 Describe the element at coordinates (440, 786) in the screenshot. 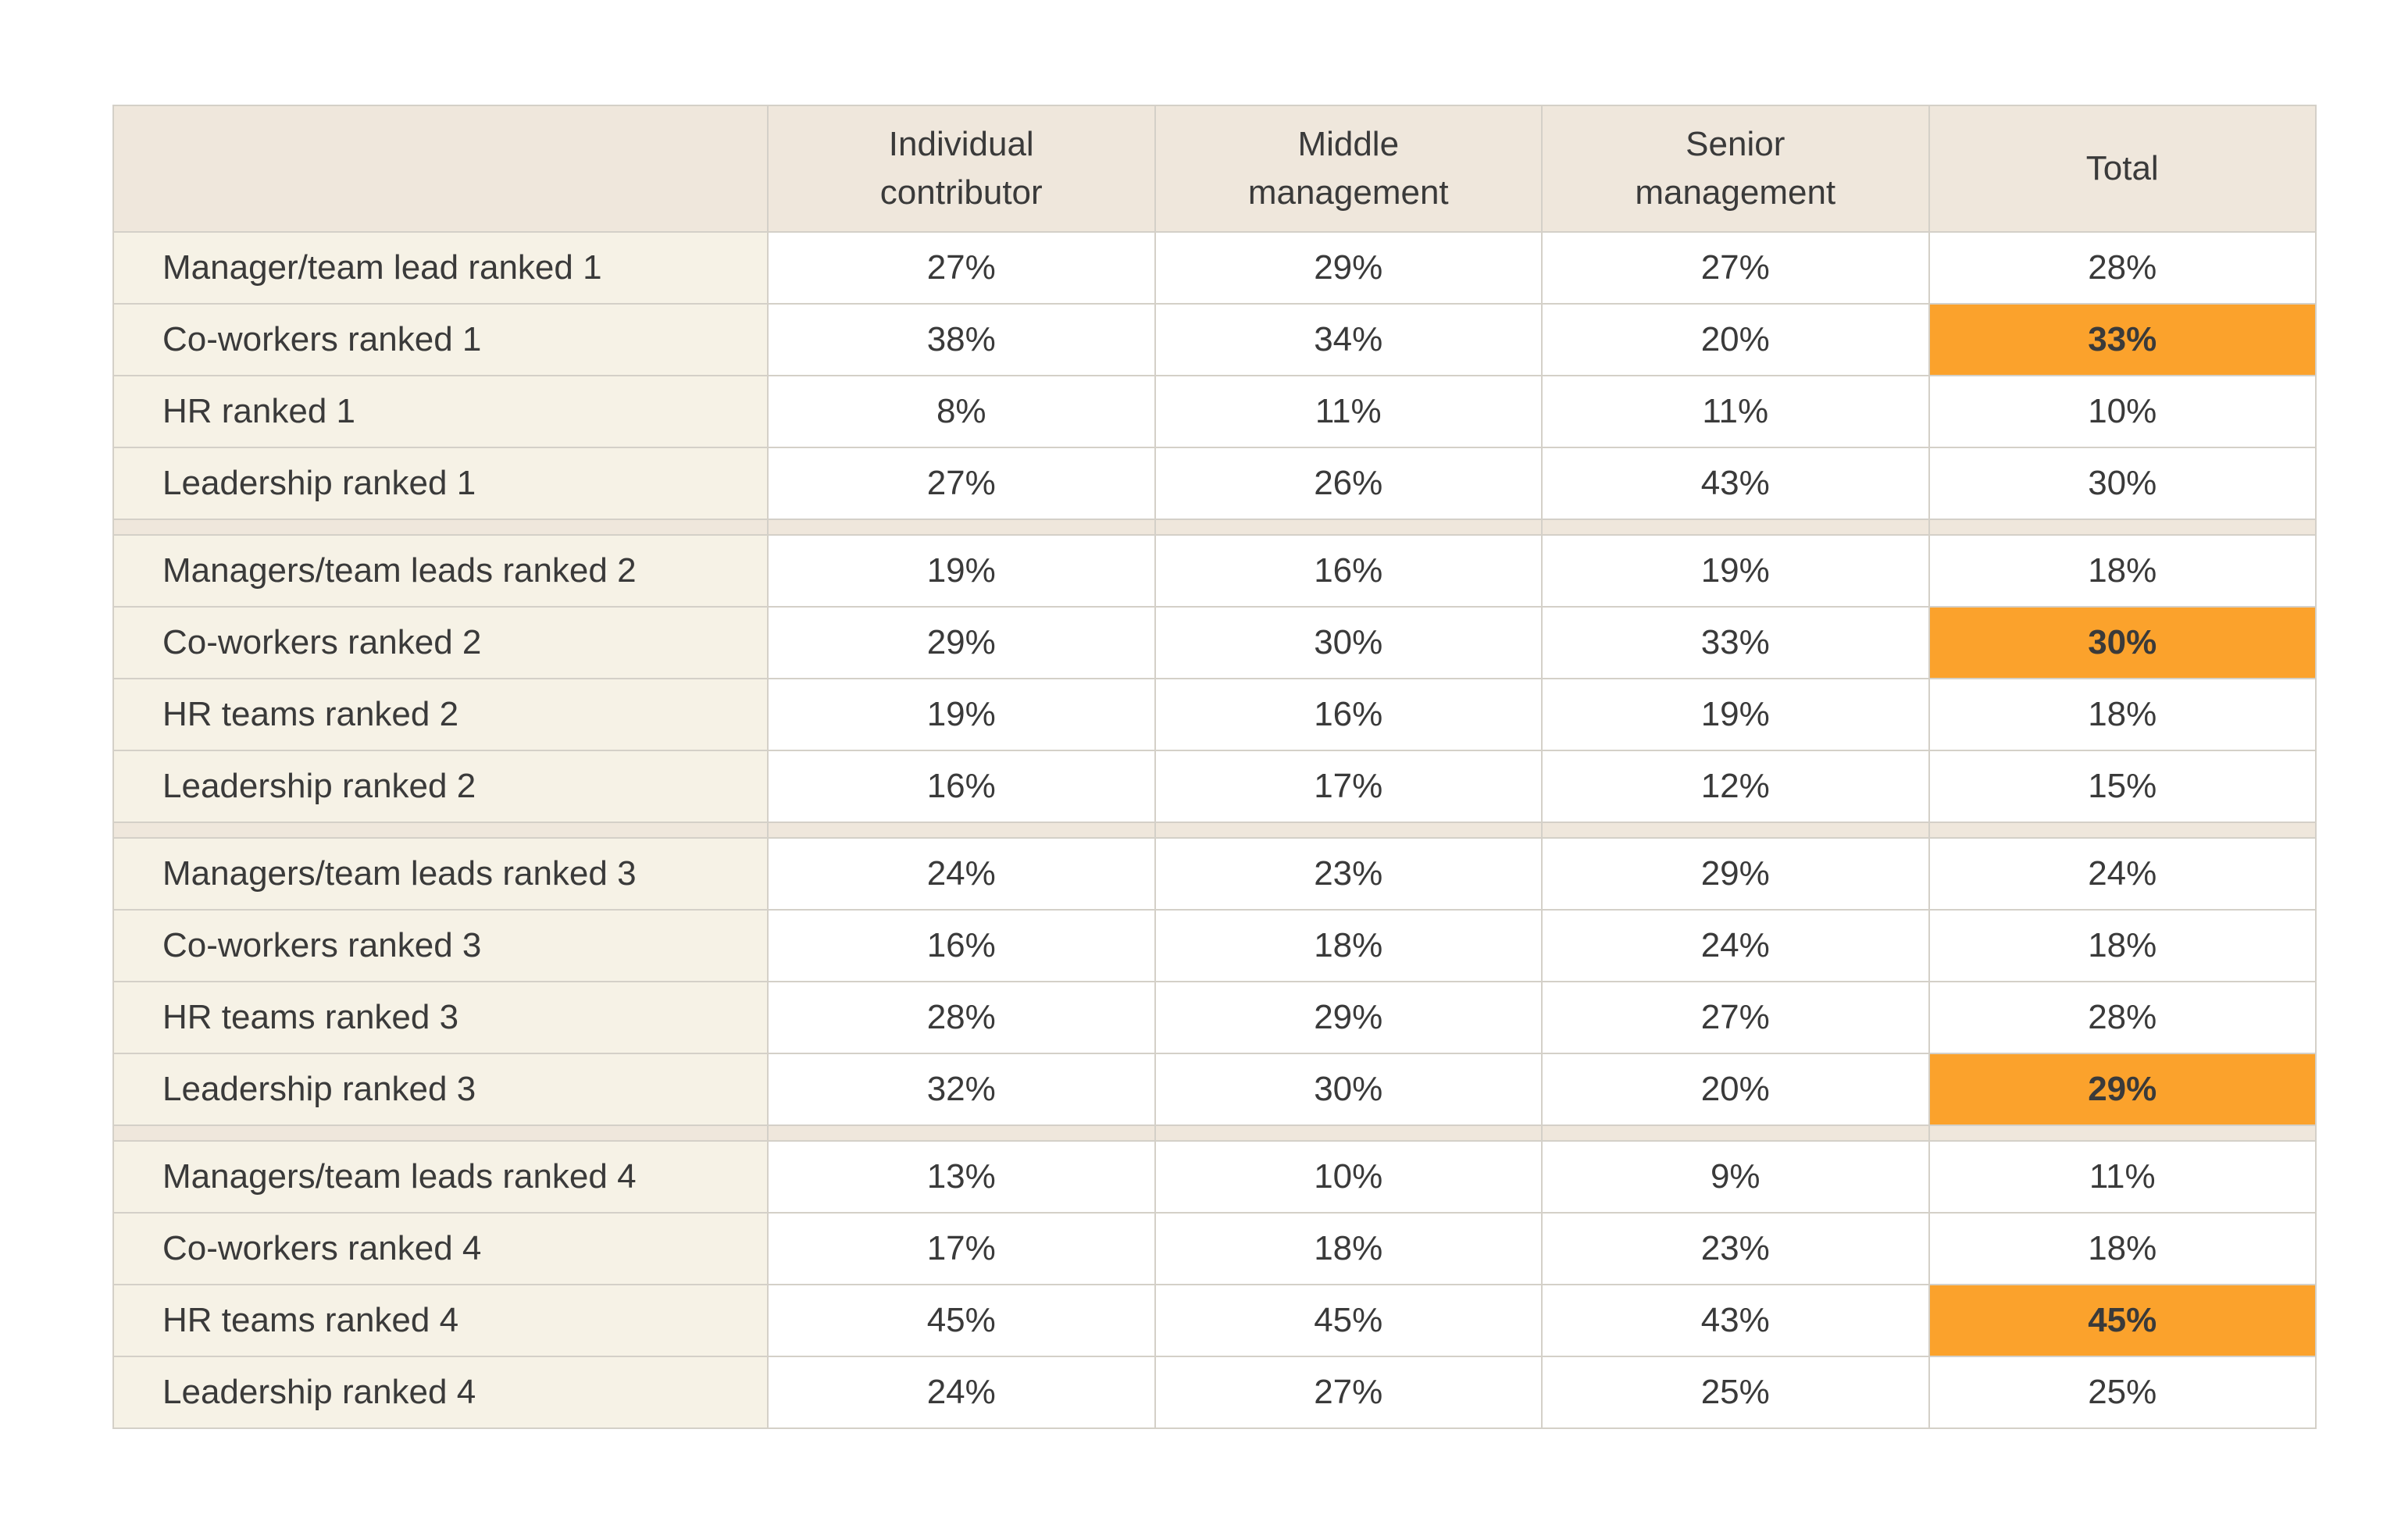

I see `row-label: Leadership ranked 2` at that location.